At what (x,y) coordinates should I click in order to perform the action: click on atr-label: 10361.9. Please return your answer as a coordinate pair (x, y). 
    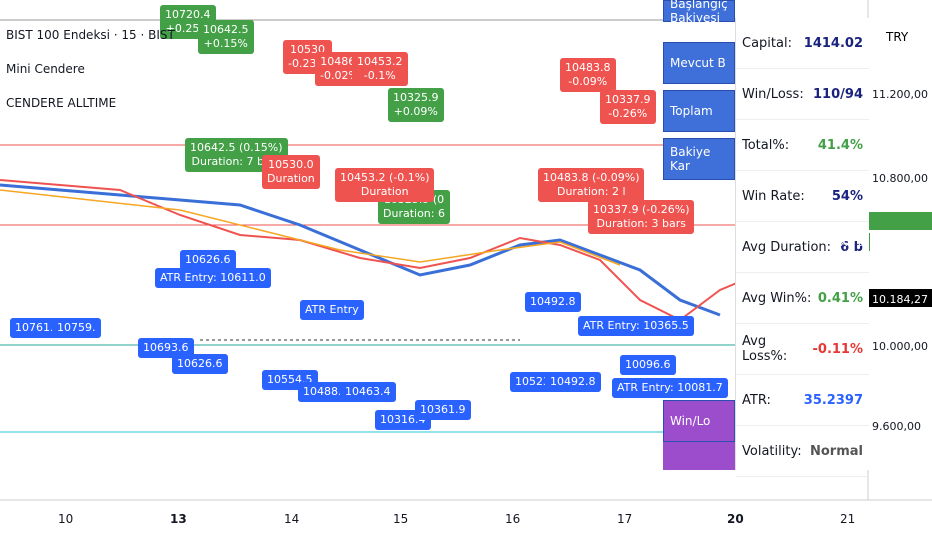
    Looking at the image, I should click on (443, 410).